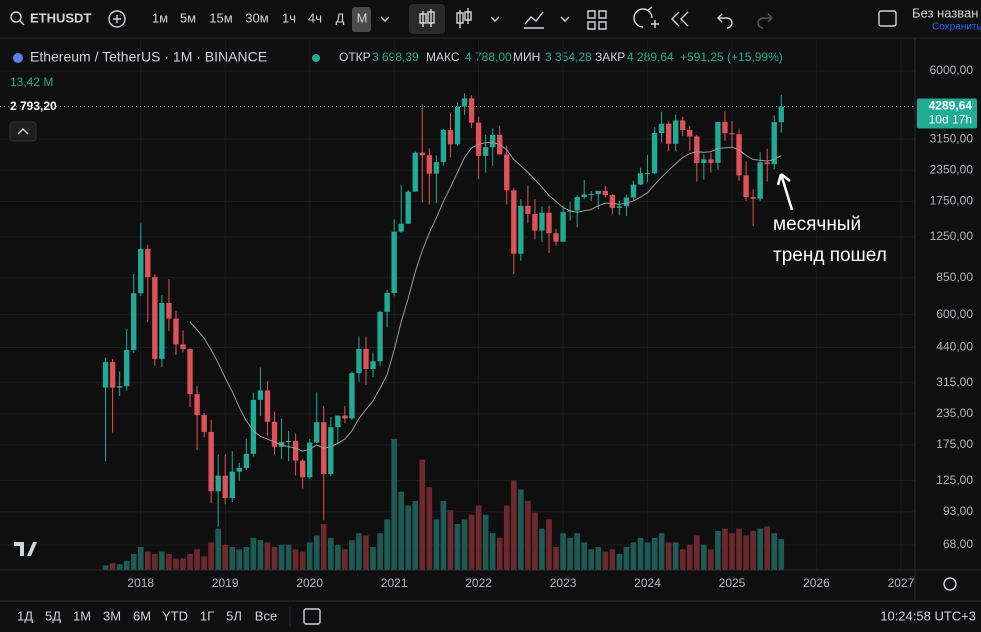 This screenshot has height=632, width=981. I want to click on range-button: Все, so click(266, 615).